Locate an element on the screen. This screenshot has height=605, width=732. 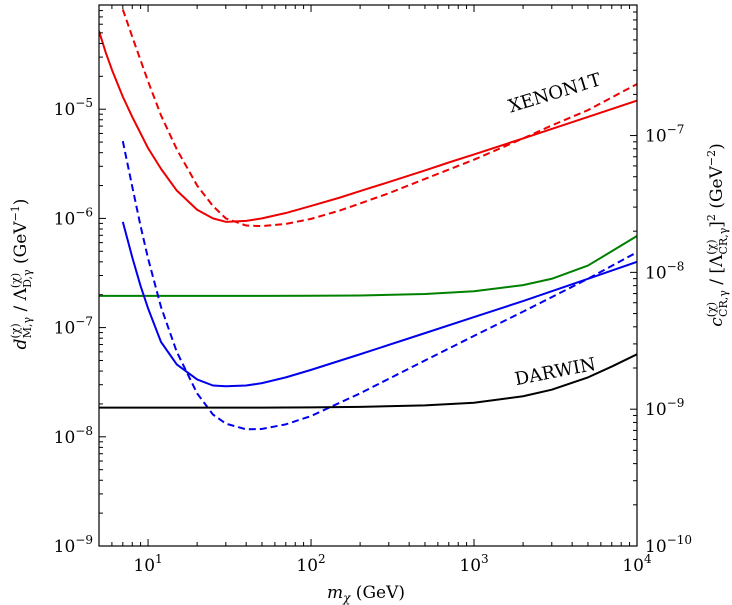
y-right-tick-label: 10⁻⁹ is located at coordinates (664, 408).